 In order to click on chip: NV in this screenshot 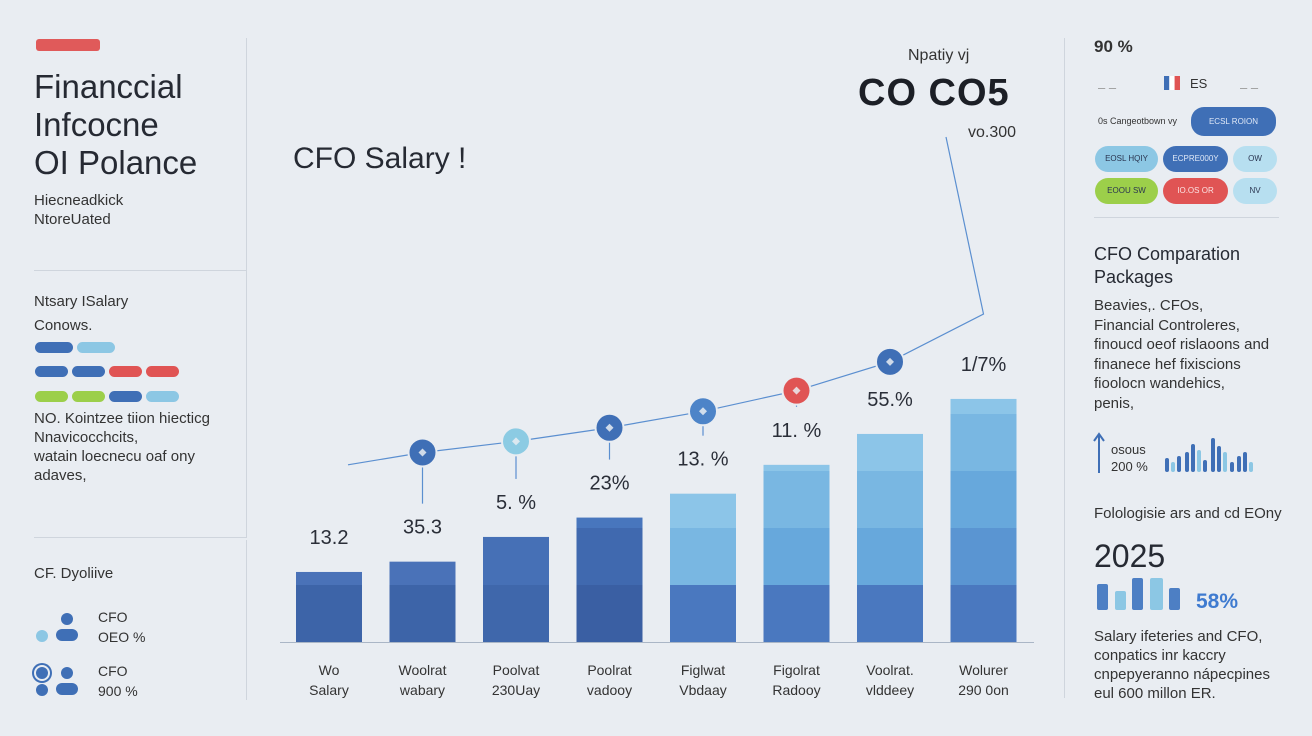, I will do `click(1255, 191)`.